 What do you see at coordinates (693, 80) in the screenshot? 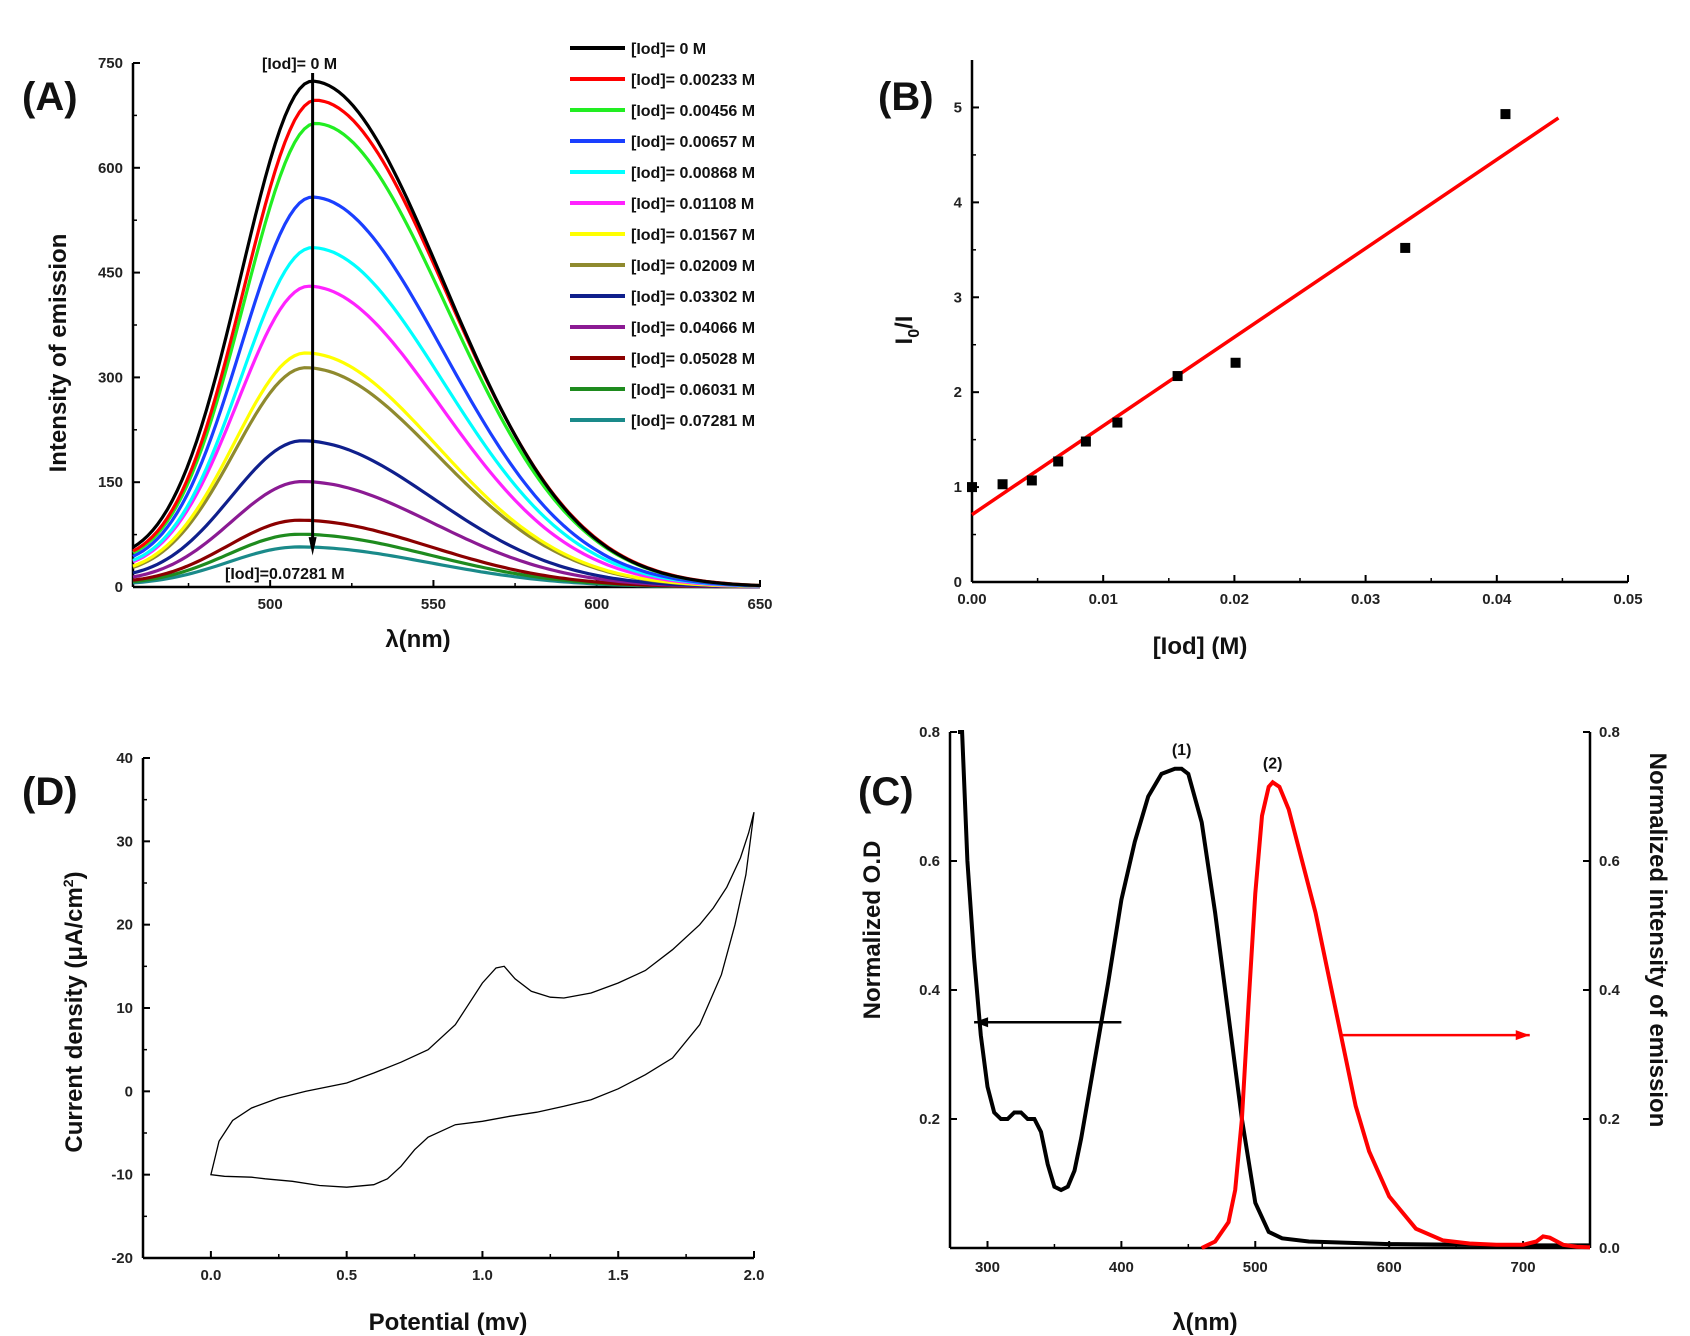
I see `panel-a-legend-label: [Iod]= 0.00233 M` at bounding box center [693, 80].